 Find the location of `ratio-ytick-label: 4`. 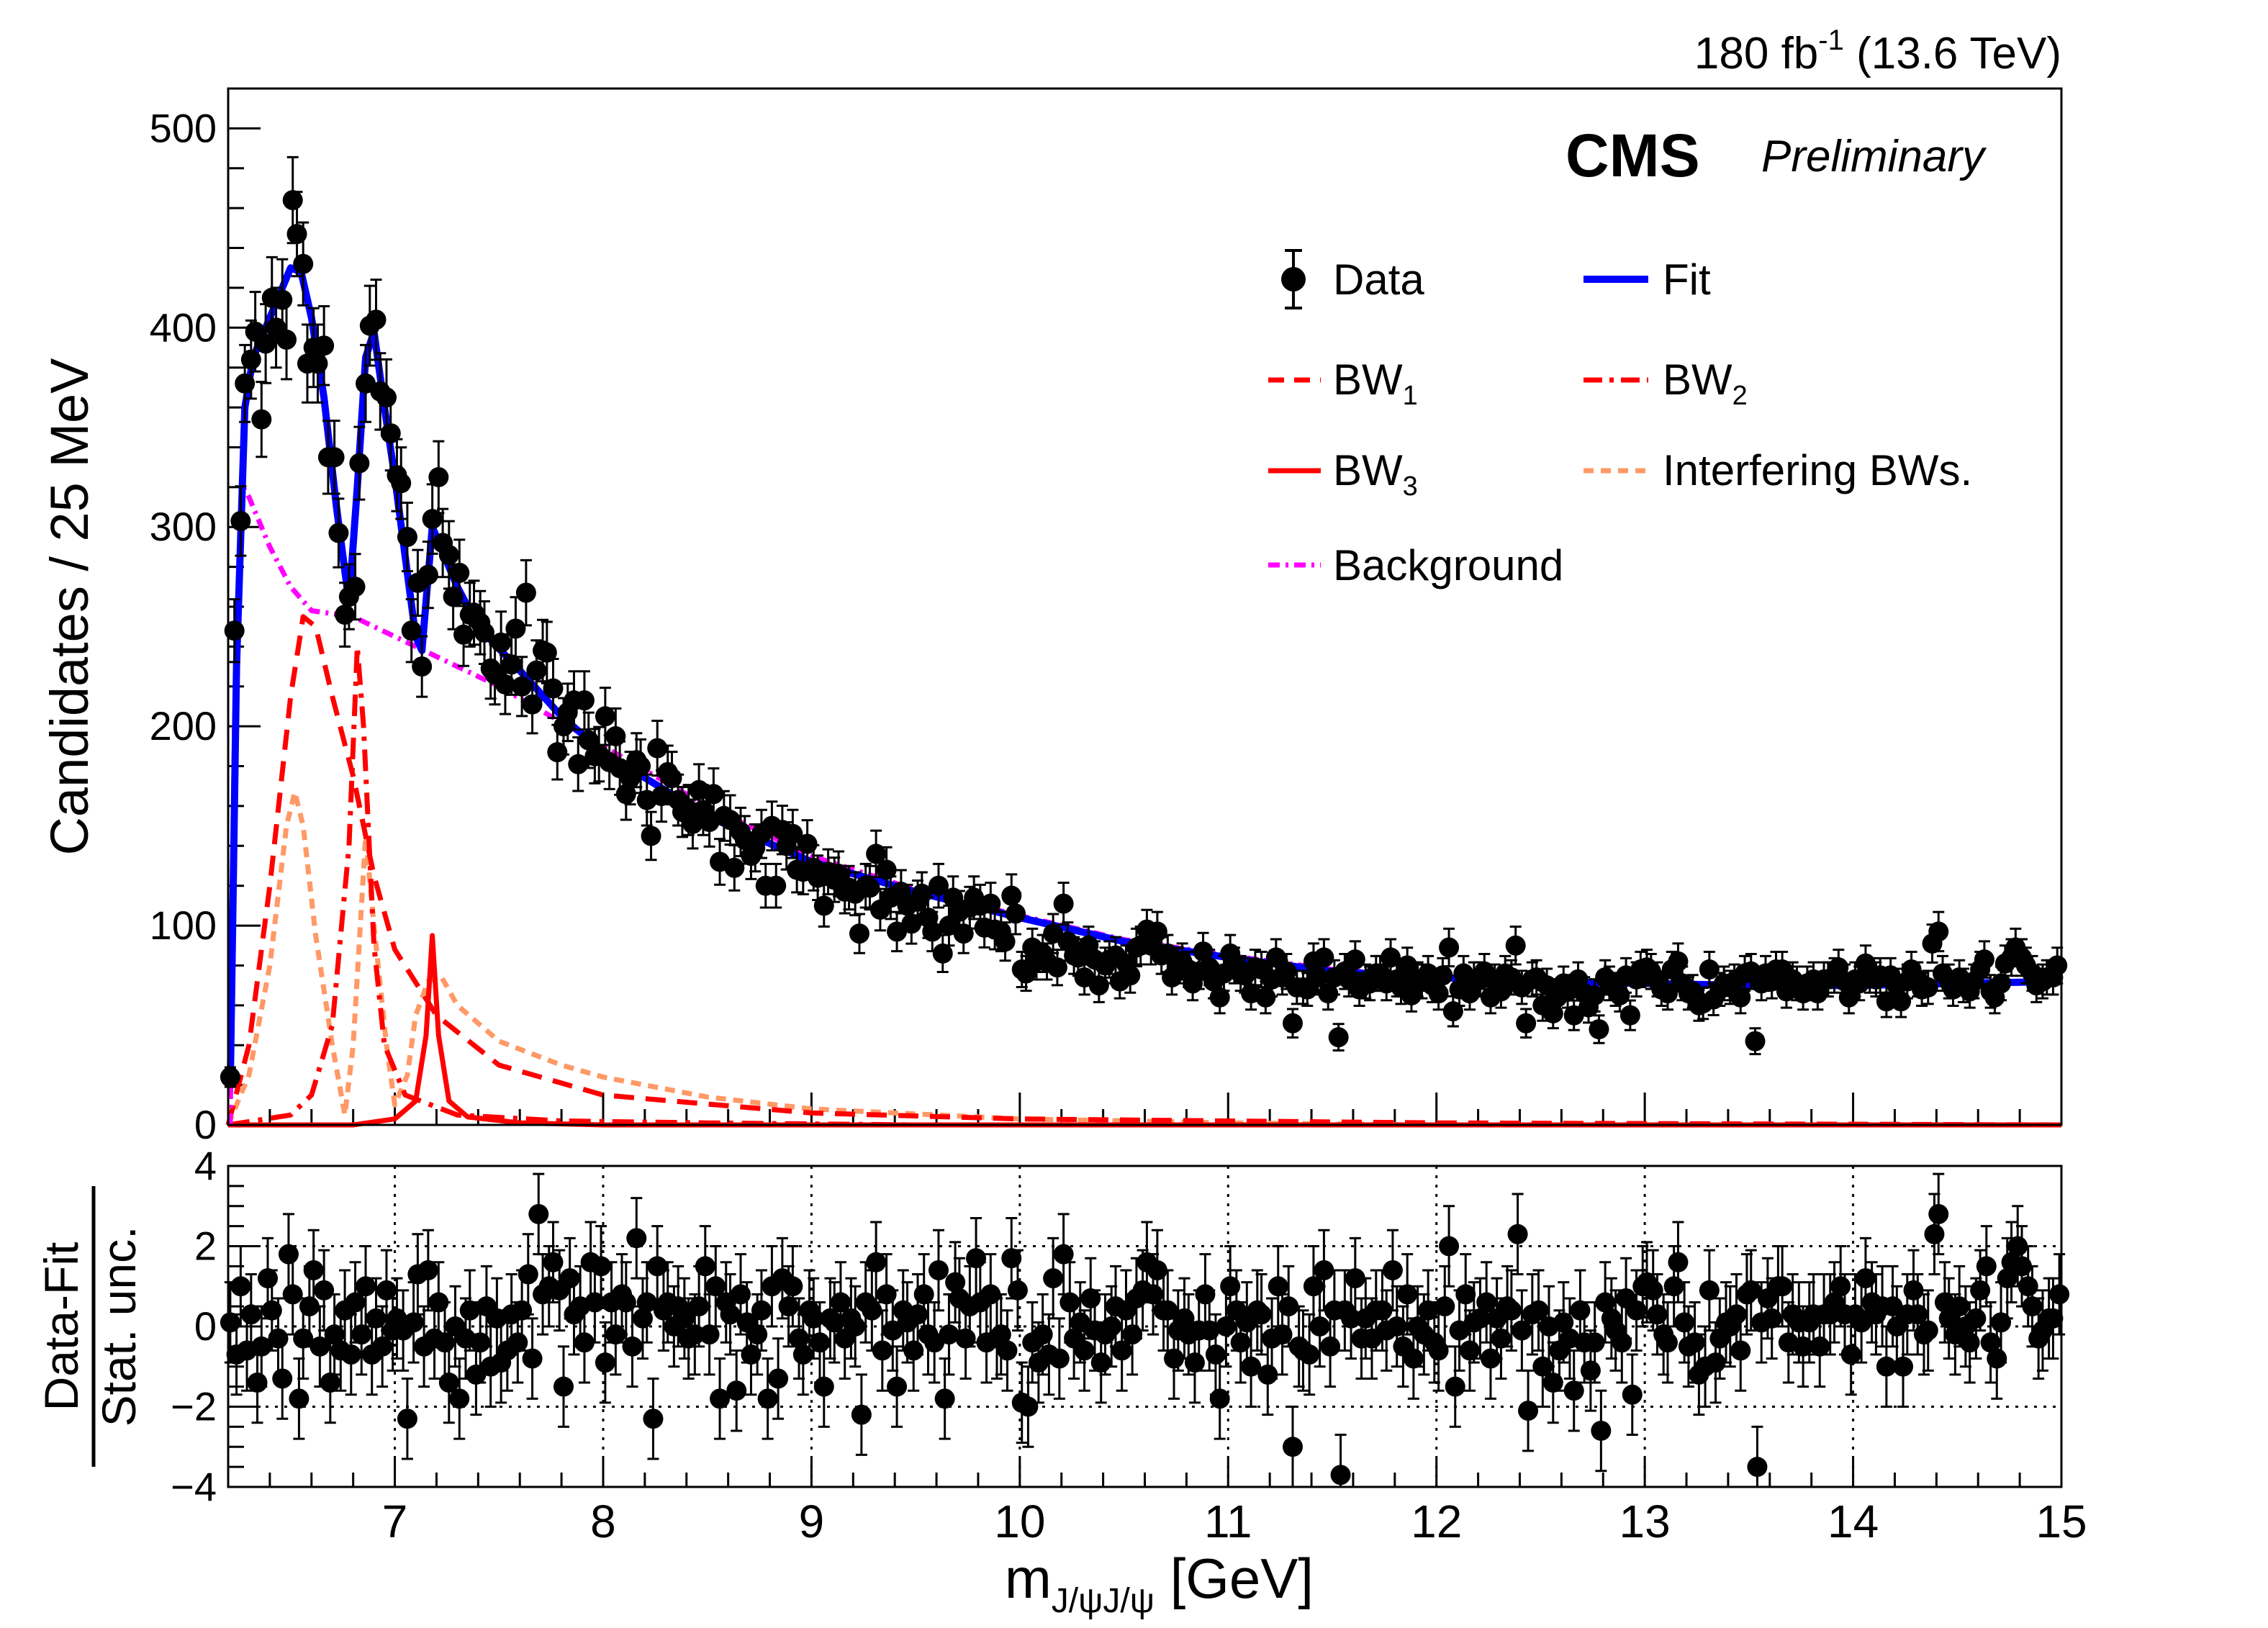

ratio-ytick-label: 4 is located at coordinates (205, 1165).